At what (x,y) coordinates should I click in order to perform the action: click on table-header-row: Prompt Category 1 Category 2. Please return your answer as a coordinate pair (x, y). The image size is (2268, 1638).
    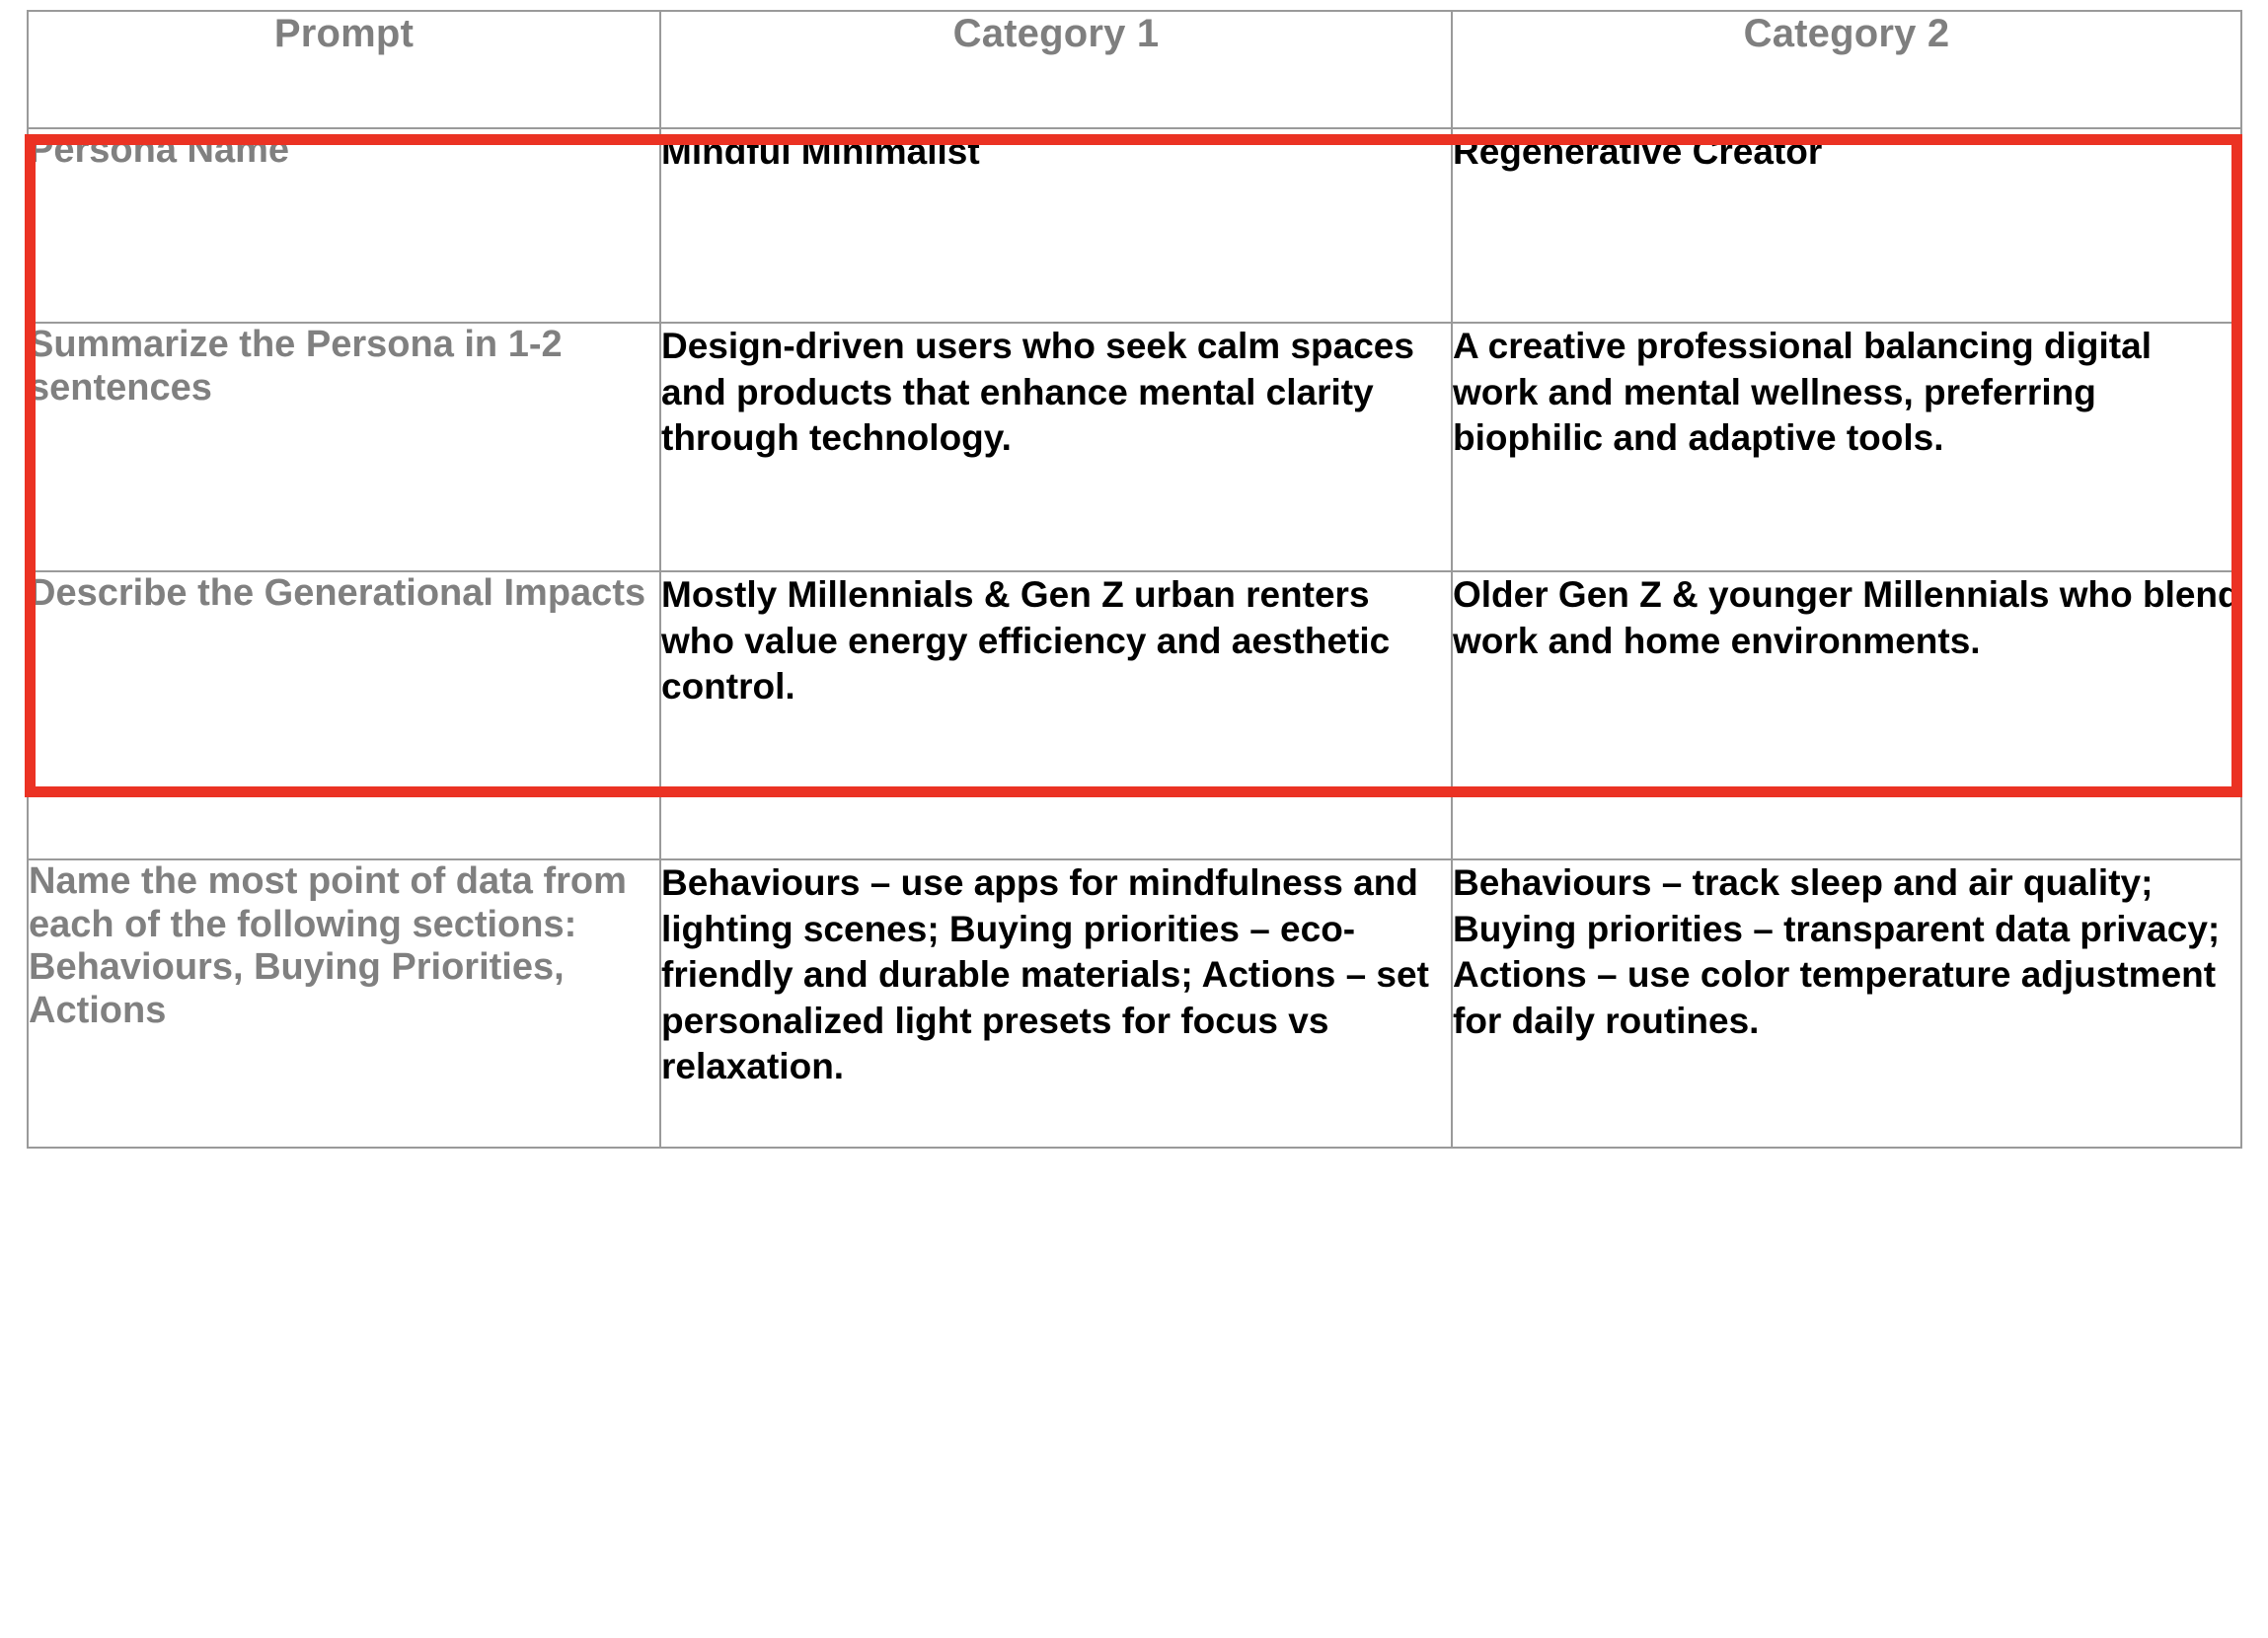
    Looking at the image, I should click on (1135, 69).